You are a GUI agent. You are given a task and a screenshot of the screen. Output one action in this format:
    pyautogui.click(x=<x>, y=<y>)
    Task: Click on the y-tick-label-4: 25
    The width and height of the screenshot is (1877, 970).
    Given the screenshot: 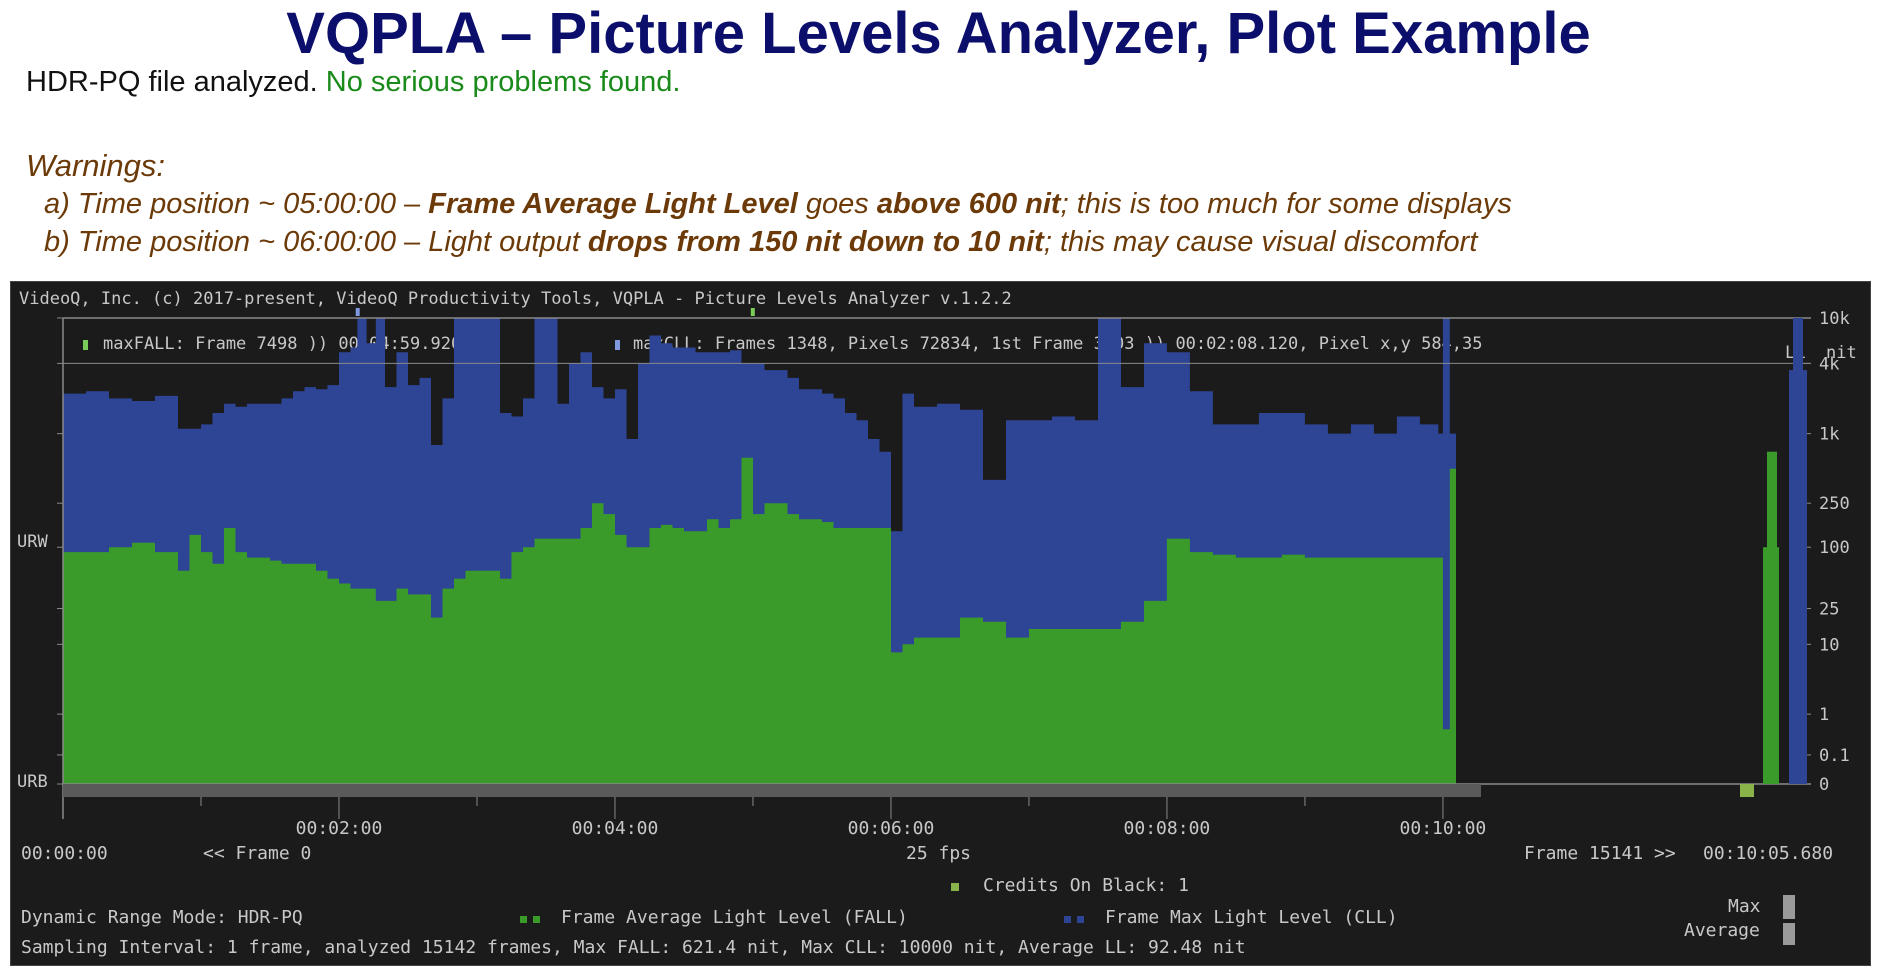 What is the action you would take?
    pyautogui.click(x=1829, y=610)
    